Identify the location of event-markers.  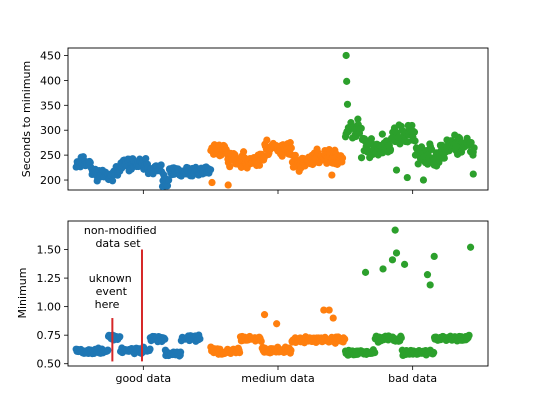
(127, 305).